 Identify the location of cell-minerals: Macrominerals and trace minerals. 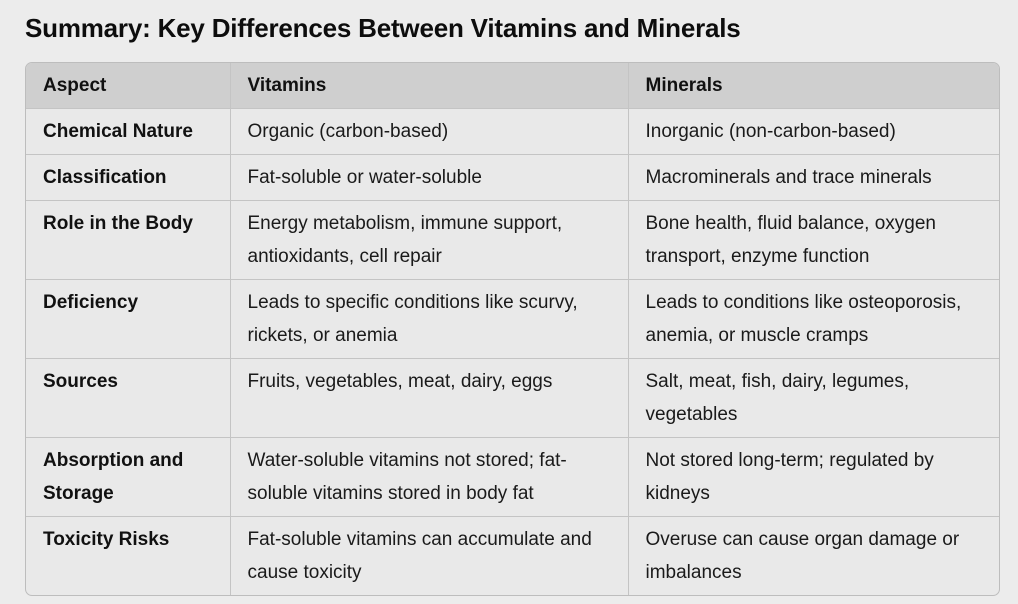
(813, 177).